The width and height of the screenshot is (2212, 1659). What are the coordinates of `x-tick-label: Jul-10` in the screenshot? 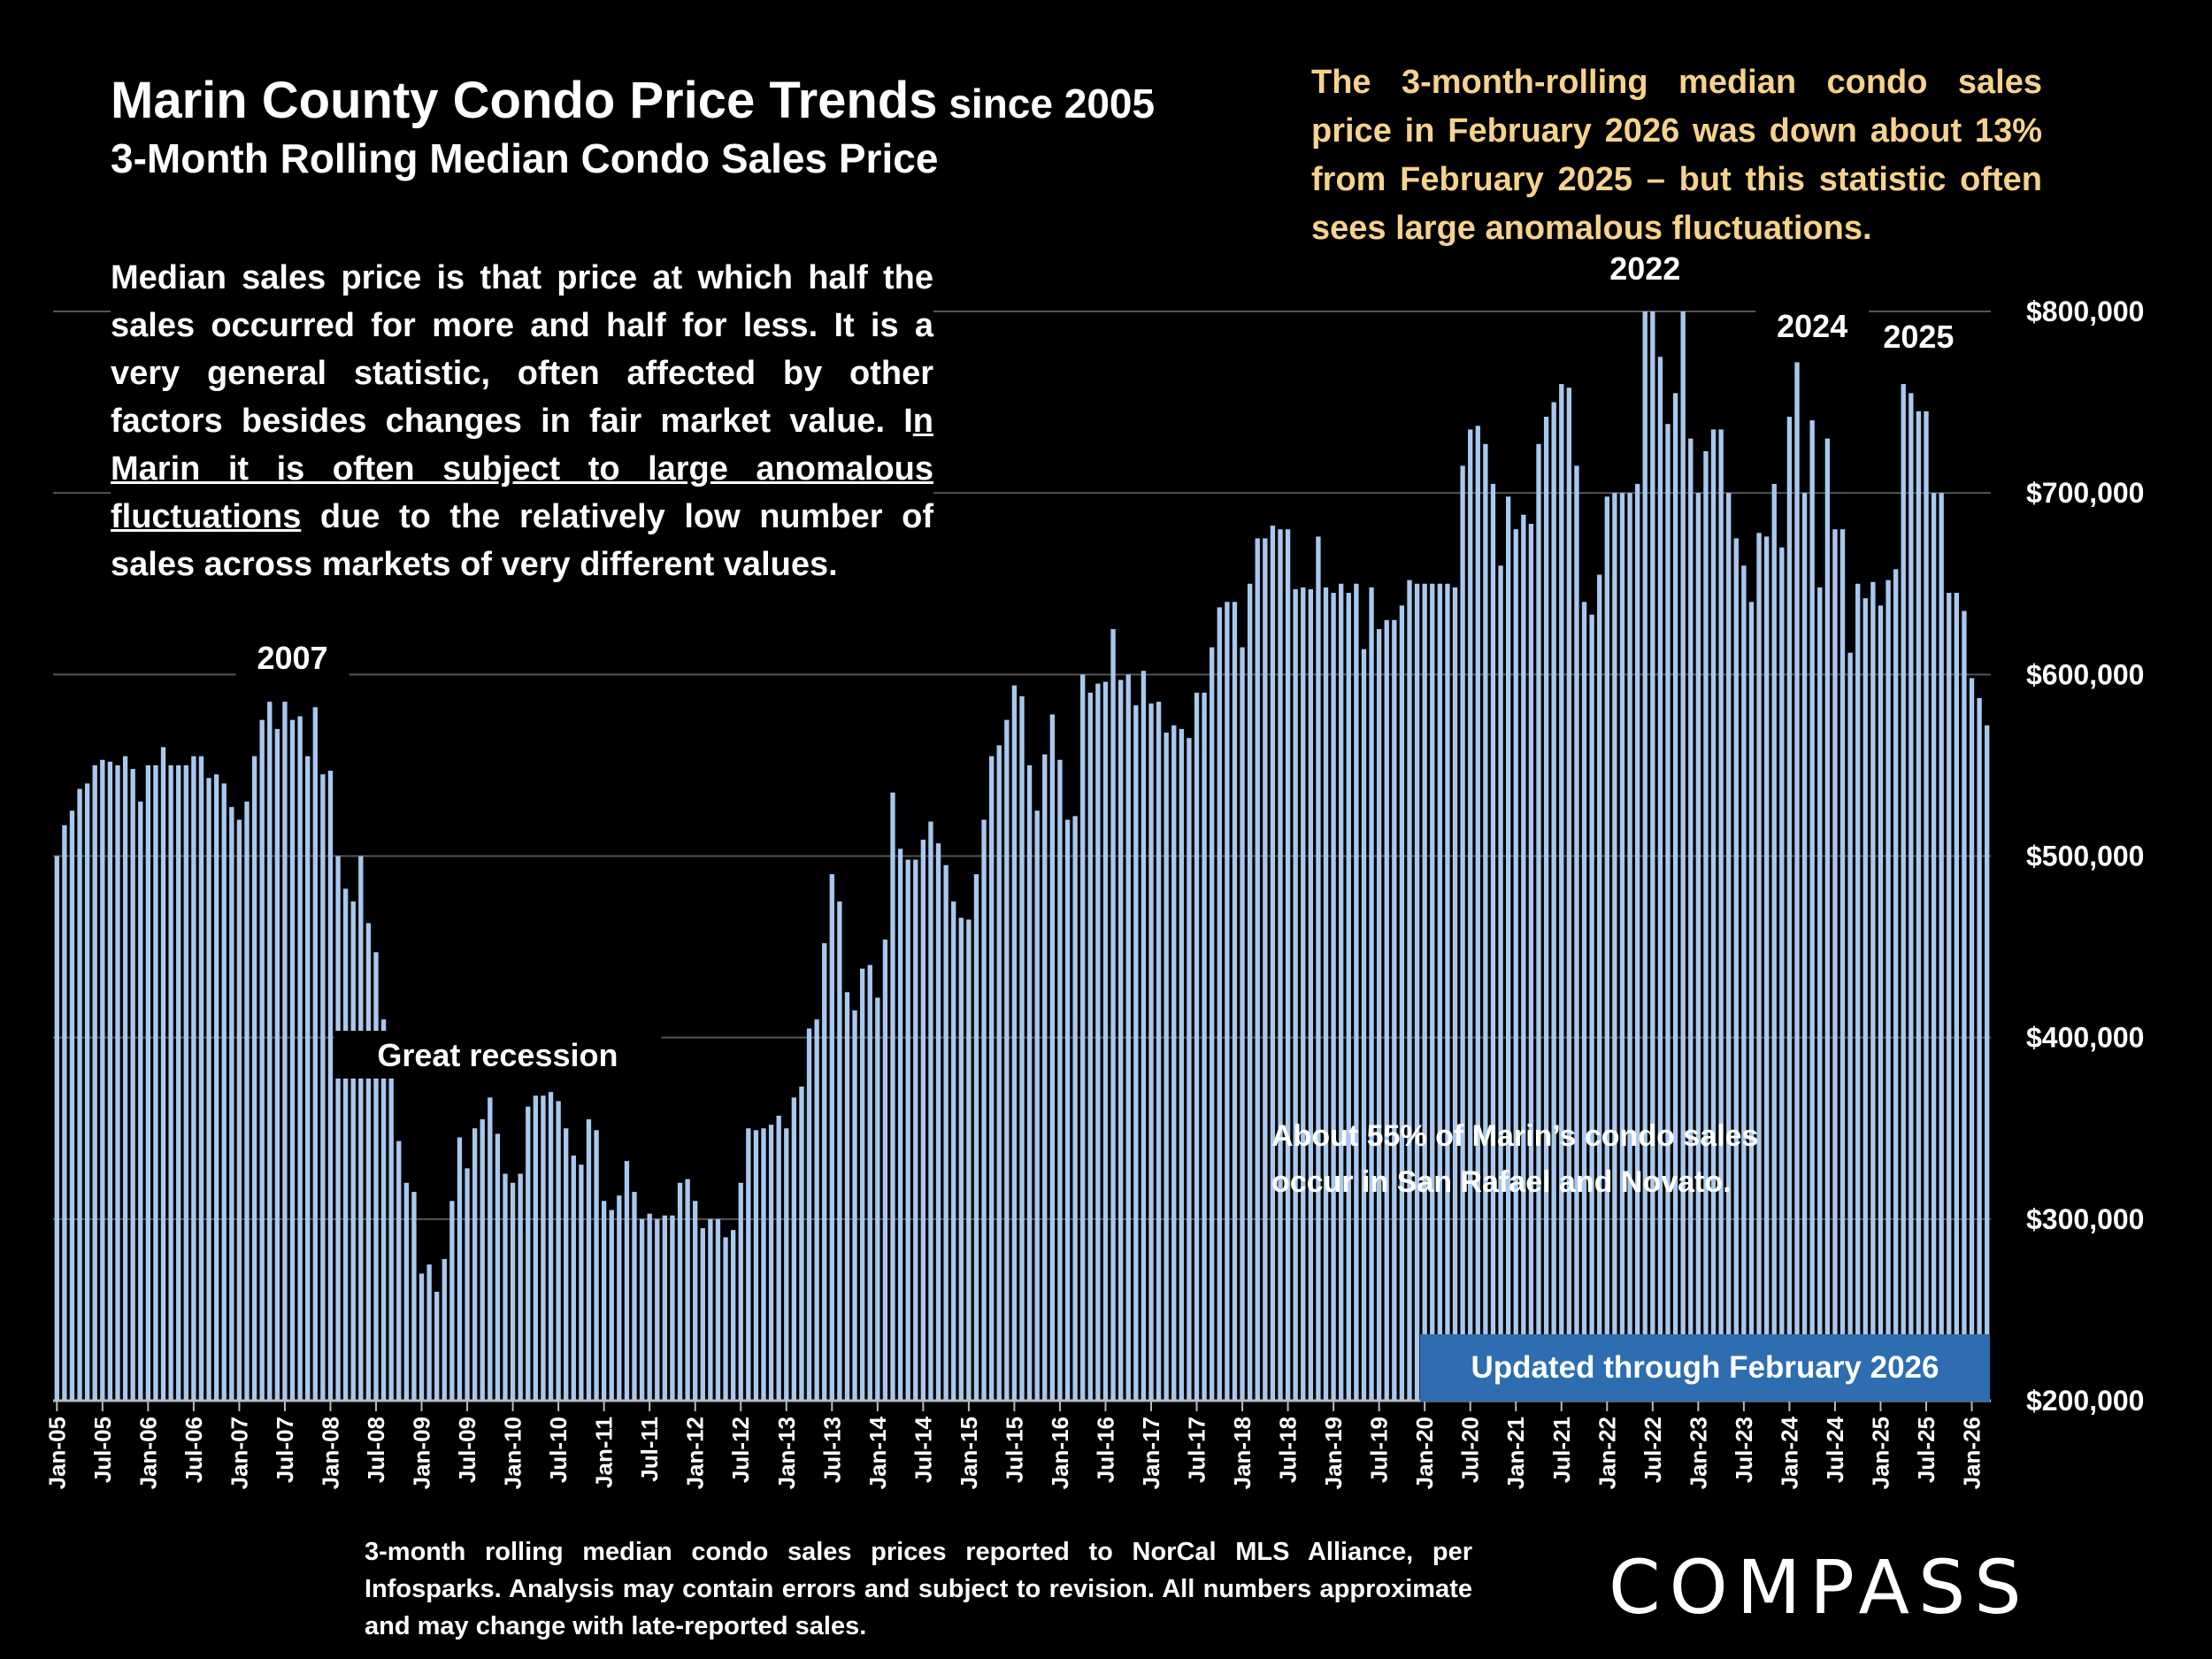 It's located at (559, 1450).